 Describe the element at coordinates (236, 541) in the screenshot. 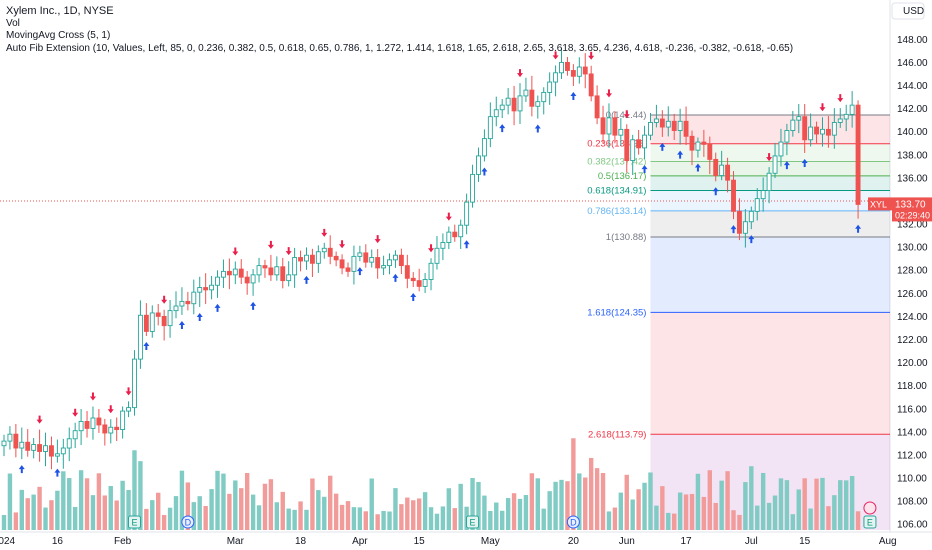

I see `time-tick-label: Mar` at that location.